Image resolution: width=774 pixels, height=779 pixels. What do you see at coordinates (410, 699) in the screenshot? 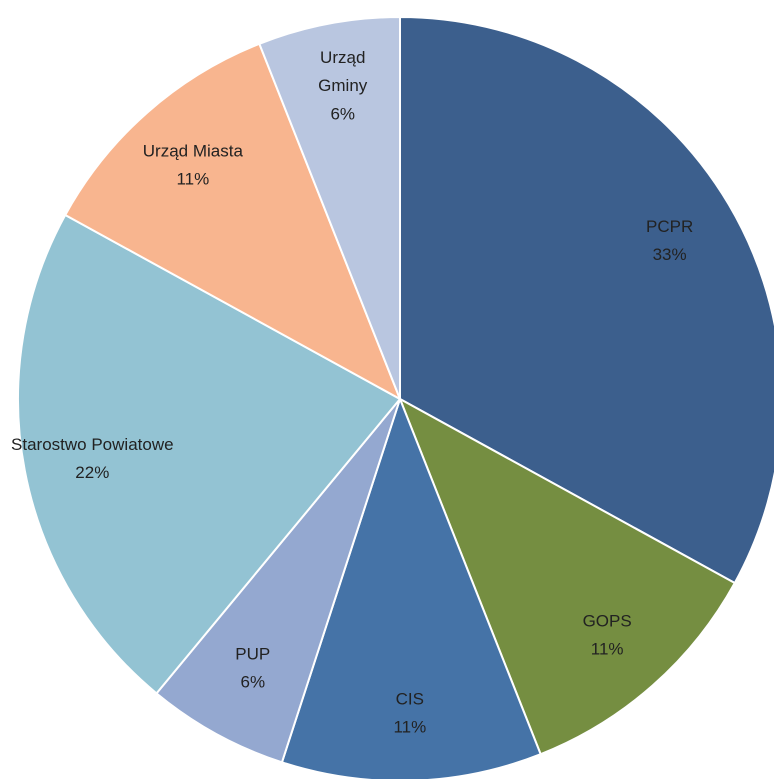
I see `slice-label: CIS` at bounding box center [410, 699].